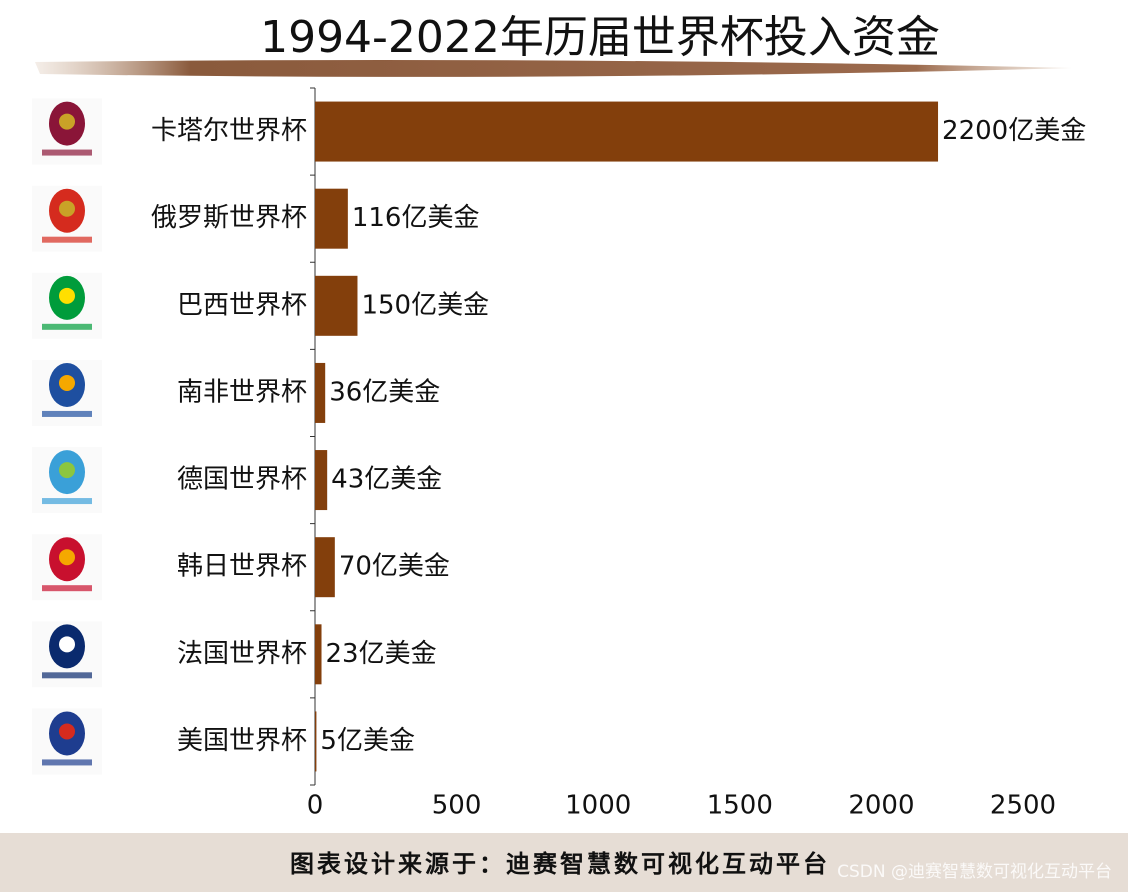  What do you see at coordinates (242, 741) in the screenshot?
I see `y-tick-label: 美国世界杯` at bounding box center [242, 741].